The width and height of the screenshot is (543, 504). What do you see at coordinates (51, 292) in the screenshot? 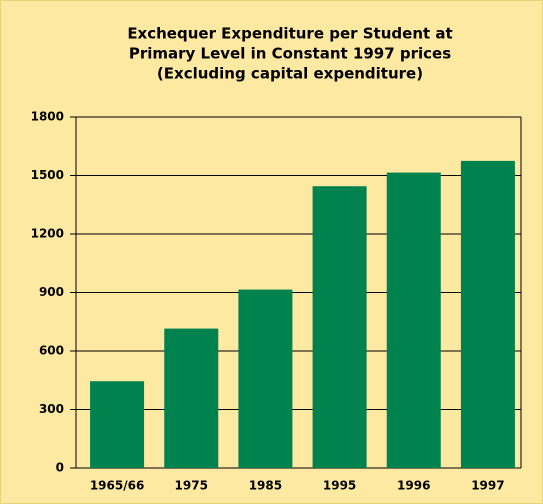
I see `y-tick-label: 900` at bounding box center [51, 292].